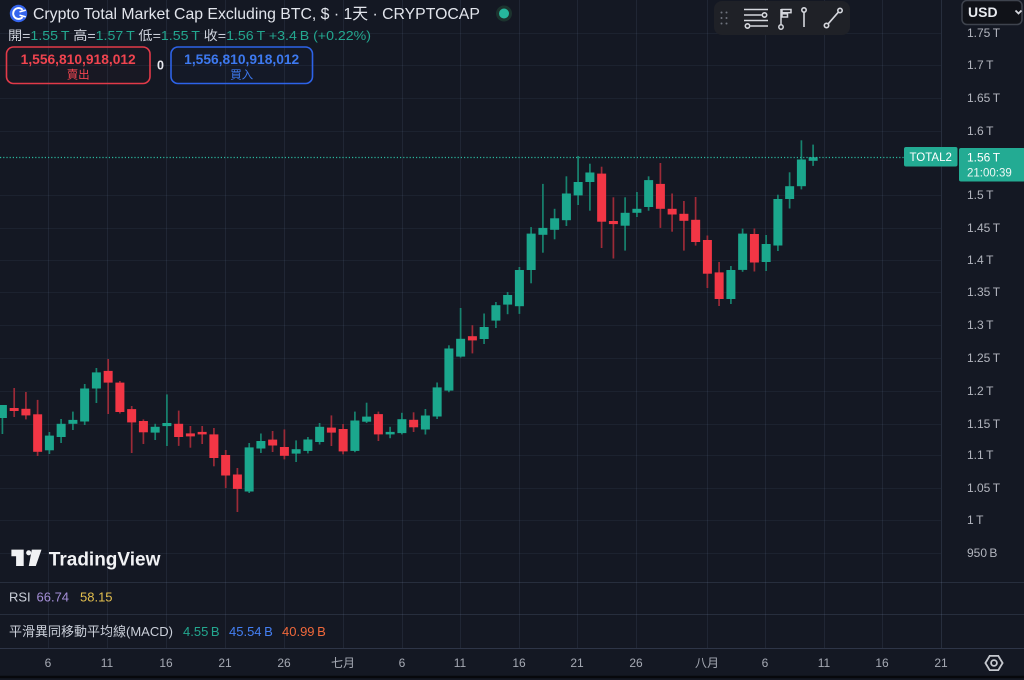 The image size is (1024, 680). I want to click on svg-text: 1.05 T, so click(984, 488).